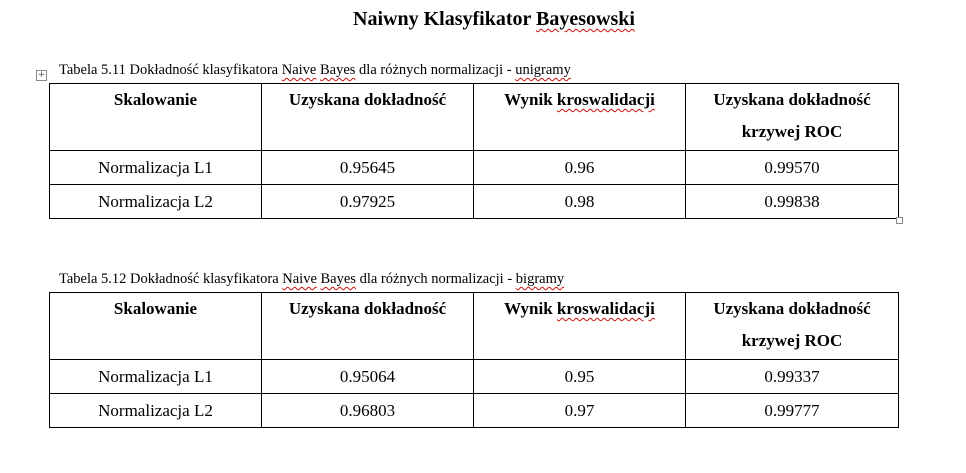  What do you see at coordinates (540, 279) in the screenshot?
I see `caption-word-ngram: bigramy` at bounding box center [540, 279].